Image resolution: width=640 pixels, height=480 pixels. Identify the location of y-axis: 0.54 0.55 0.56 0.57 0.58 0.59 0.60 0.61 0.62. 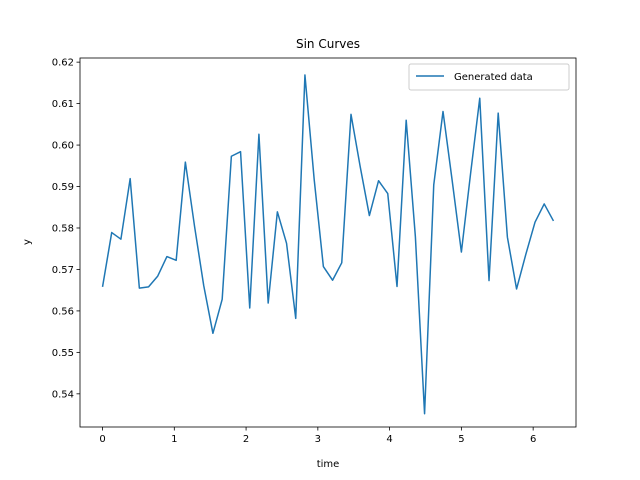
(66, 229).